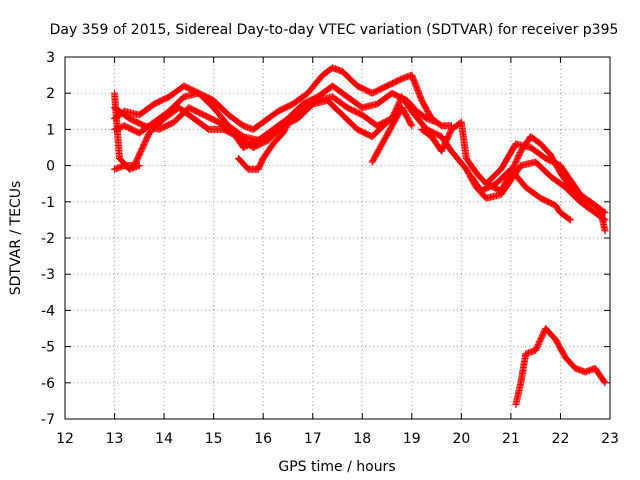  I want to click on y-tick-label: -5, so click(48, 348).